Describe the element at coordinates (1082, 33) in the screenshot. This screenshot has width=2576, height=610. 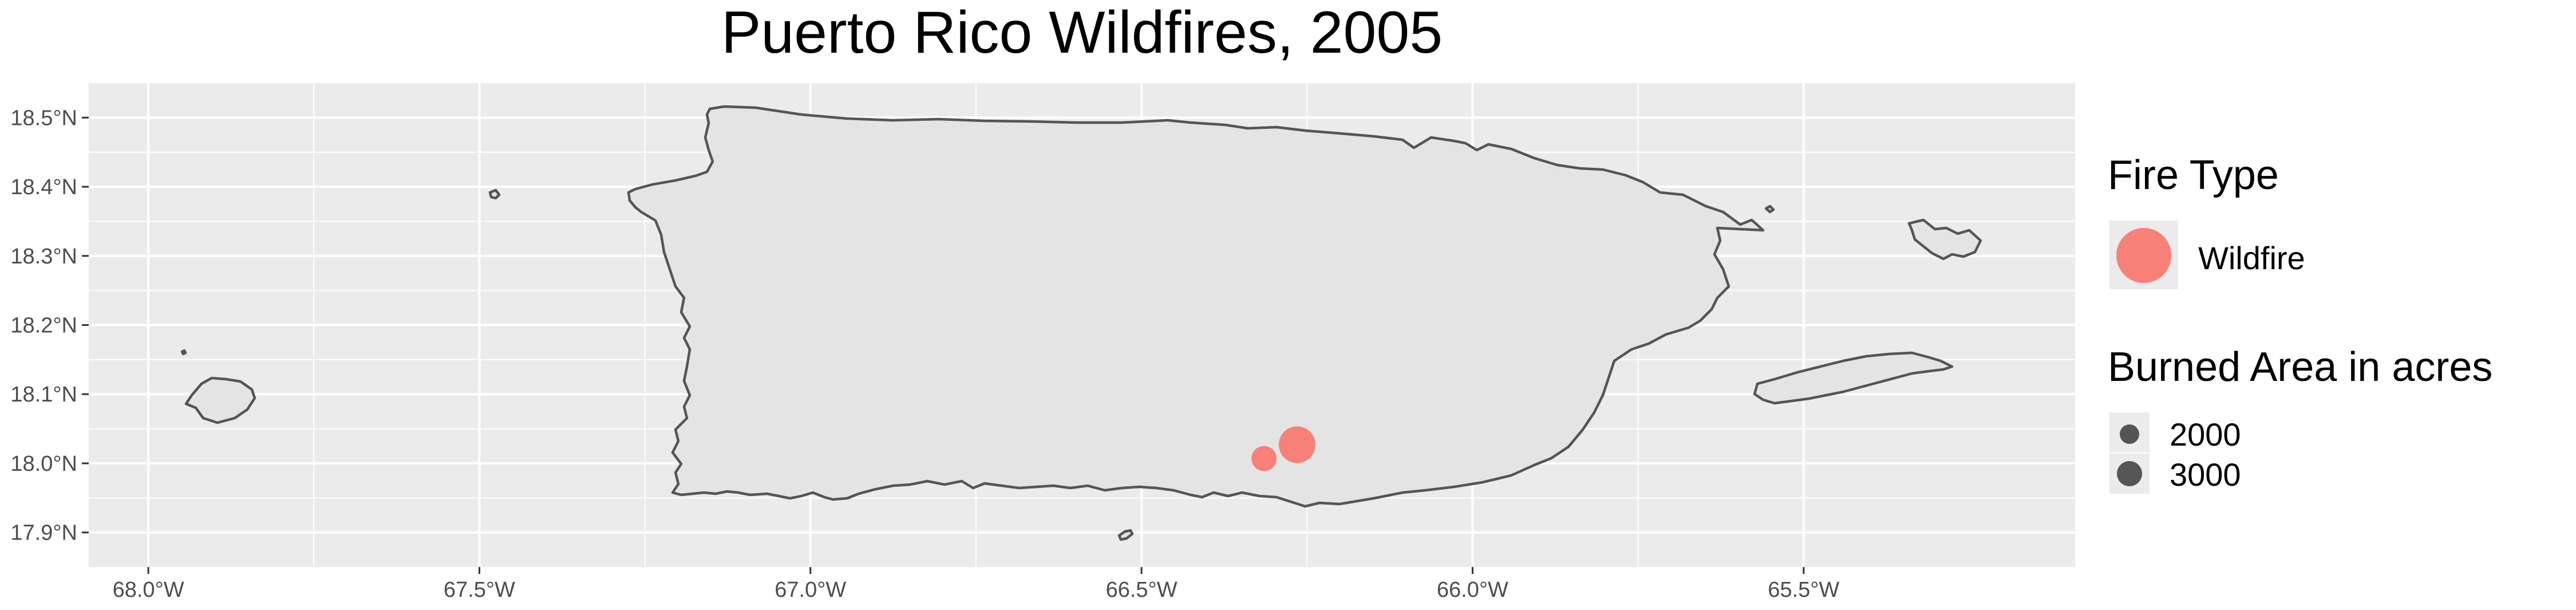
I see `map-title: Puerto Rico Wildfires, 2005` at that location.